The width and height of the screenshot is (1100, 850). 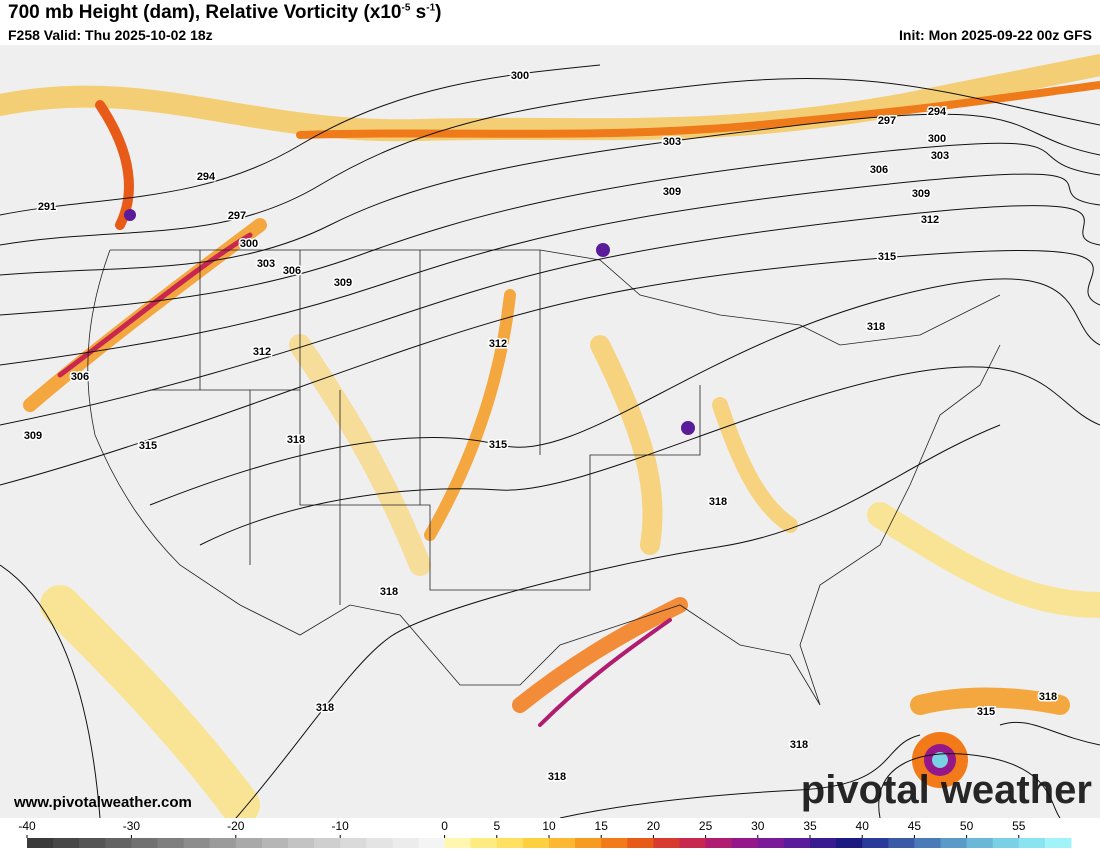 I want to click on colorbar-label: 50, so click(x=967, y=826).